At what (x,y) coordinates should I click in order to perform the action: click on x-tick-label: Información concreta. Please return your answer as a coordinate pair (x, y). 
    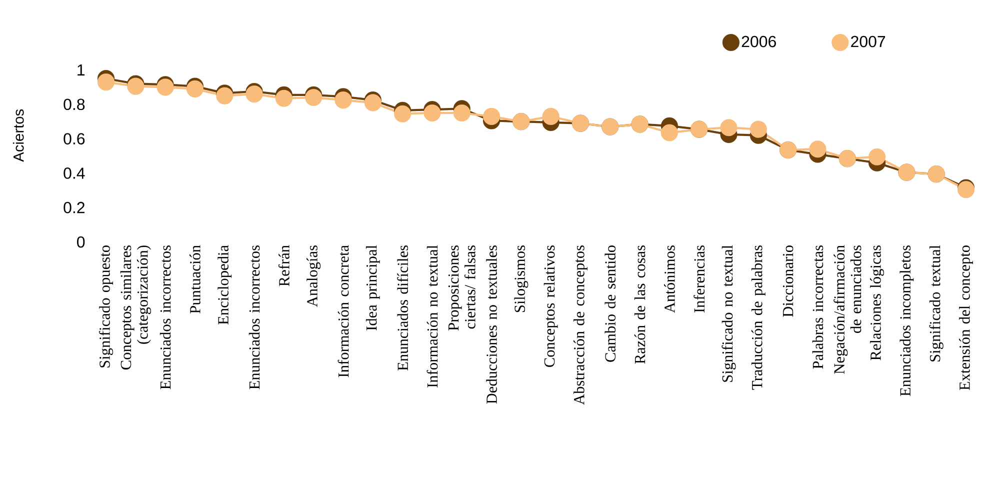
    Looking at the image, I should click on (343, 311).